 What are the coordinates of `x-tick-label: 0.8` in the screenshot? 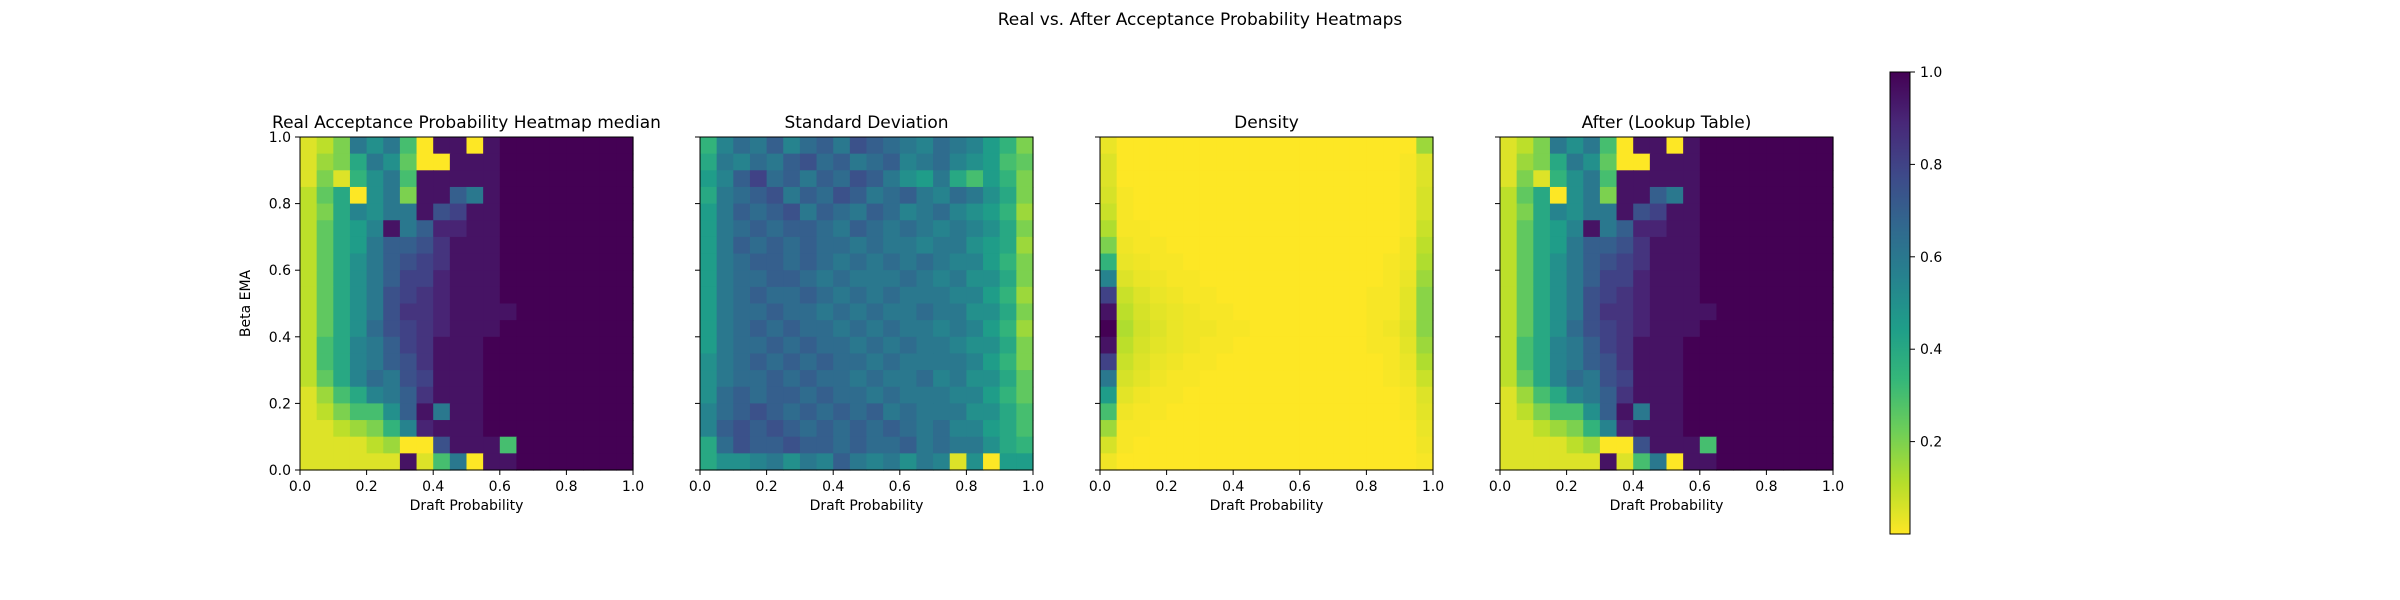 It's located at (1366, 487).